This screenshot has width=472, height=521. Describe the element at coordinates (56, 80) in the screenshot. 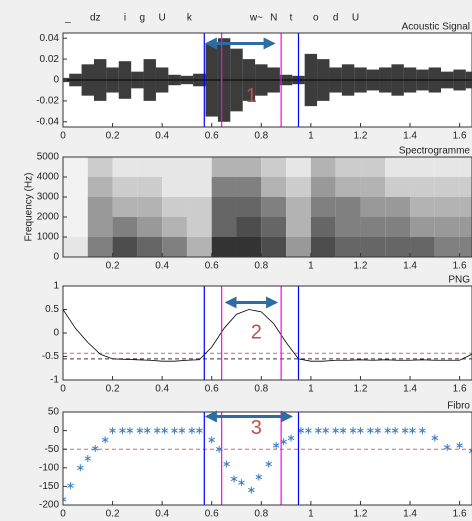

I see `y-tick-label: 0` at that location.